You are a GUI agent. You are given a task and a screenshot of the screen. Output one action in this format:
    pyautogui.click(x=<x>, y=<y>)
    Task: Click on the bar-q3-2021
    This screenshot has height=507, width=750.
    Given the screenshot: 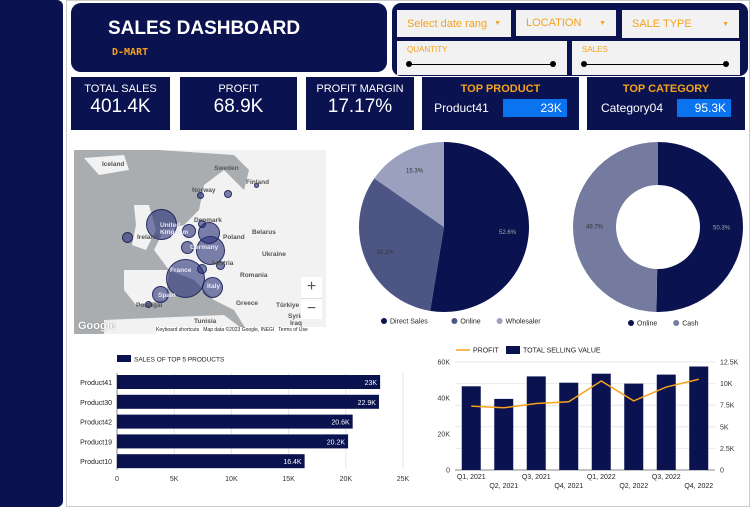 What is the action you would take?
    pyautogui.click(x=536, y=423)
    